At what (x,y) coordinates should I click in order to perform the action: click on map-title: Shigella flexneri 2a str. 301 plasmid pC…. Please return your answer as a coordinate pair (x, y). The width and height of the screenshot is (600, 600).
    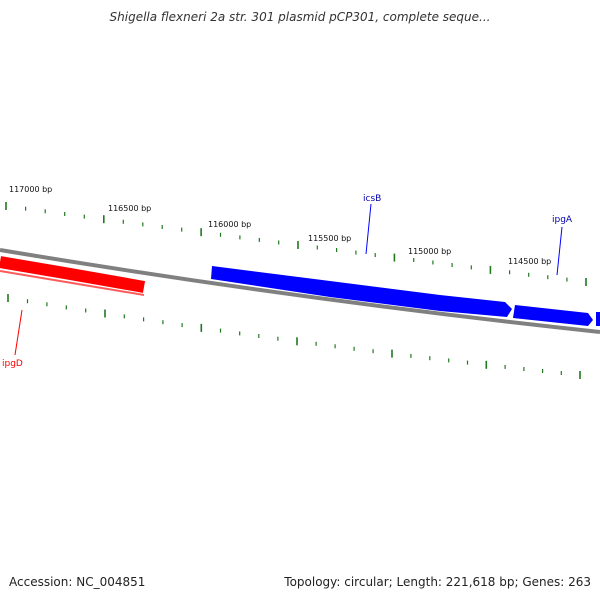
    Looking at the image, I should click on (300, 17).